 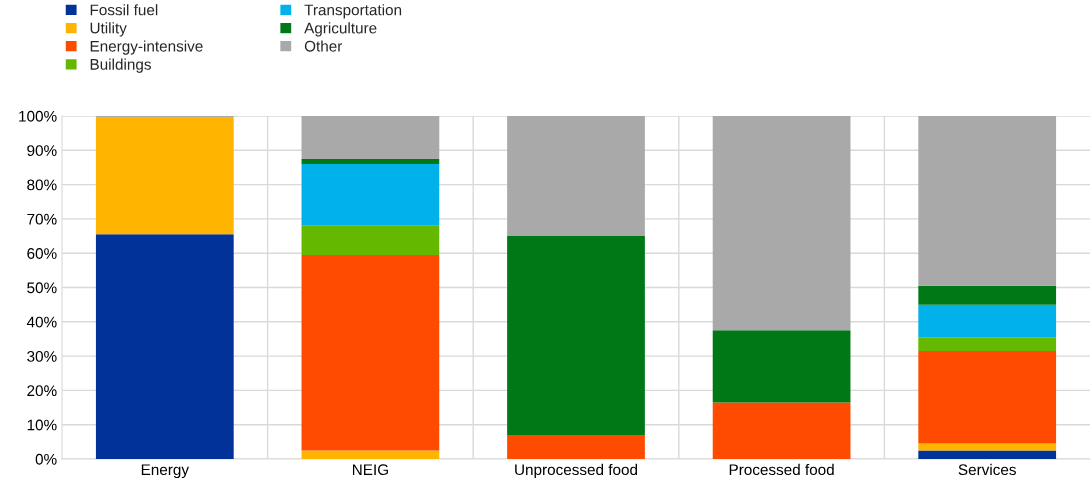 I want to click on x-tick-label: Energy, so click(x=165, y=471).